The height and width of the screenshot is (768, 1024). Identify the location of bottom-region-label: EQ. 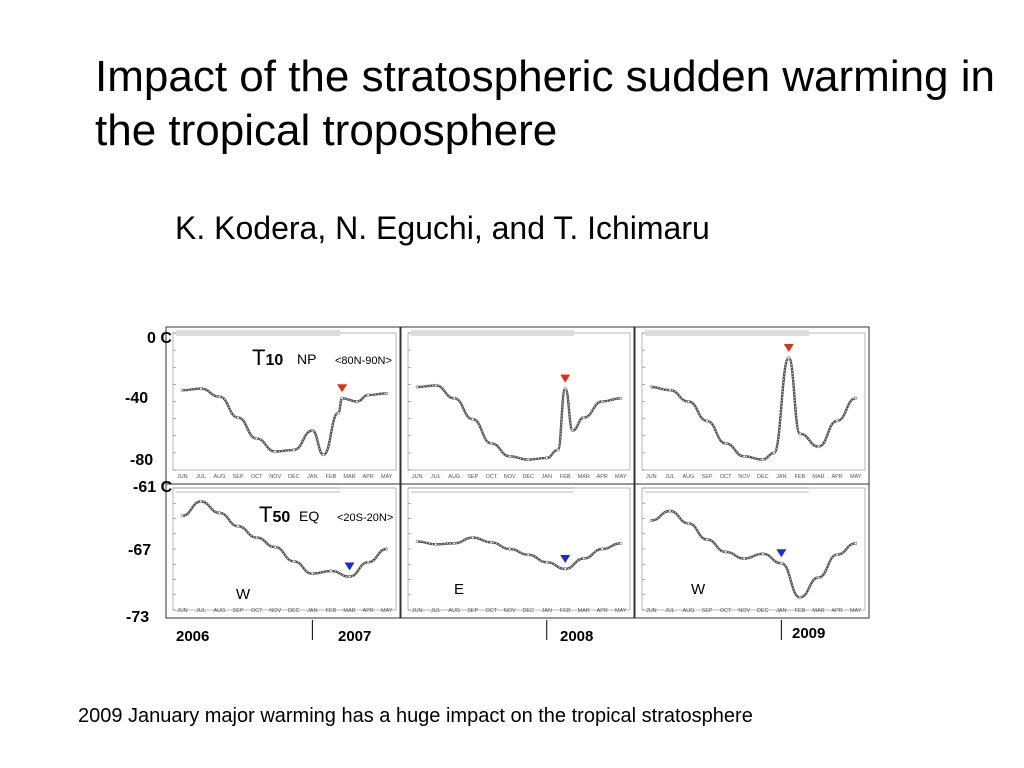
(309, 516).